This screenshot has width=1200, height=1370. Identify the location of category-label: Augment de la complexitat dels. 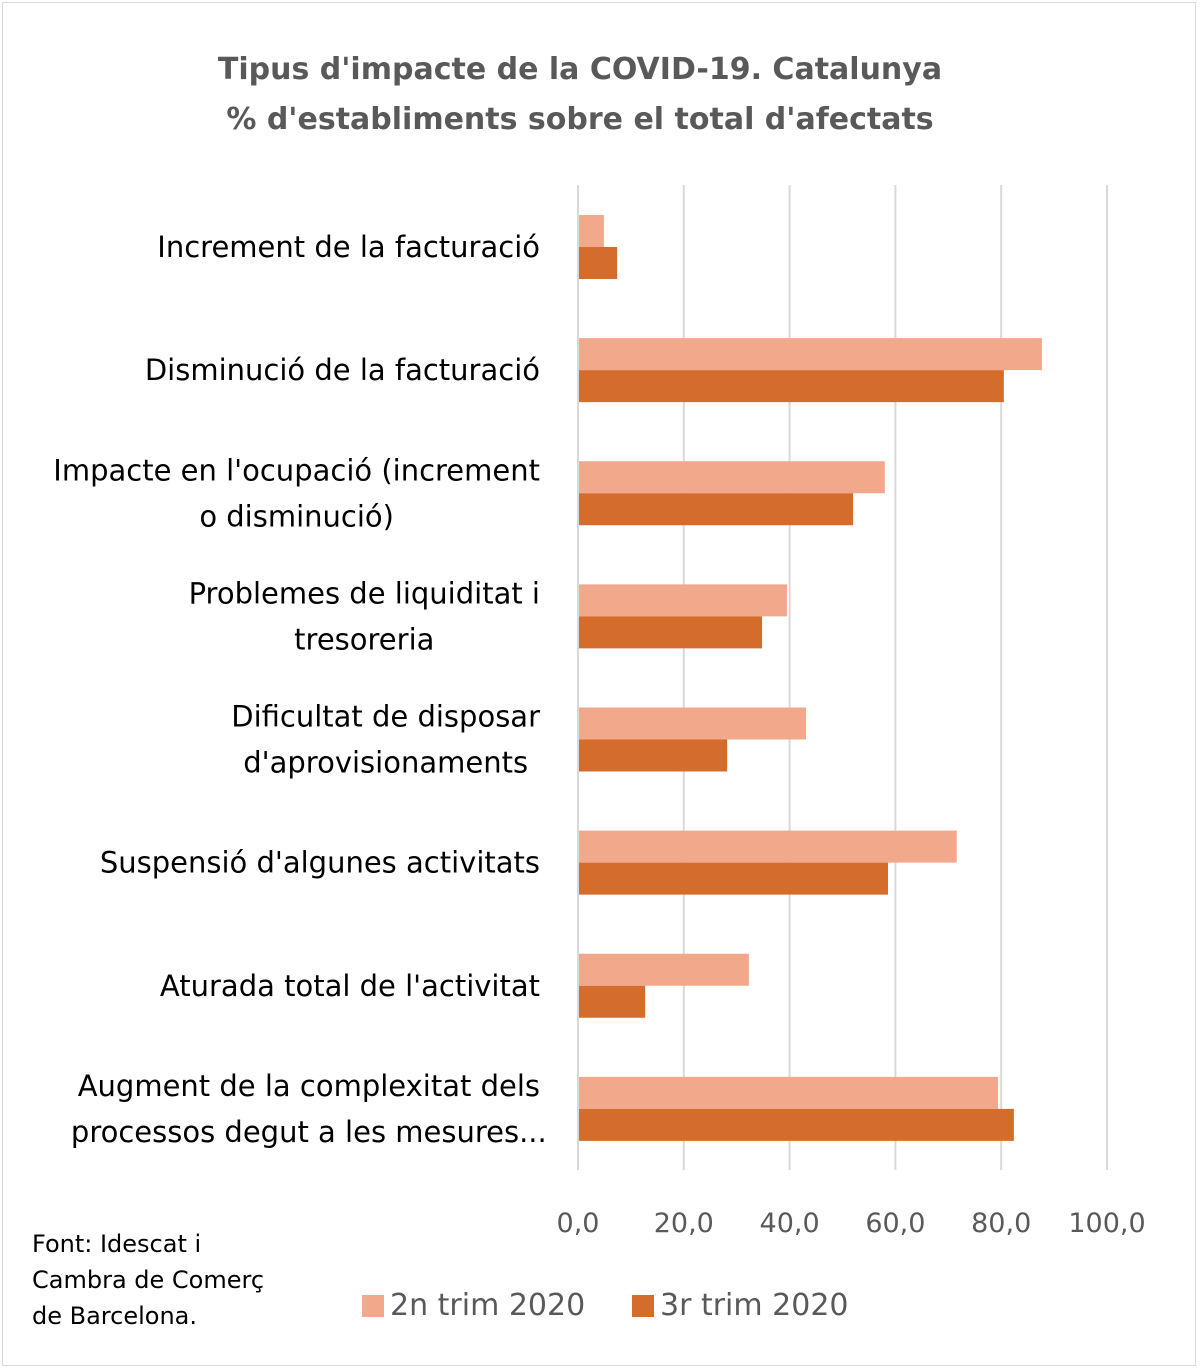
(309, 1086).